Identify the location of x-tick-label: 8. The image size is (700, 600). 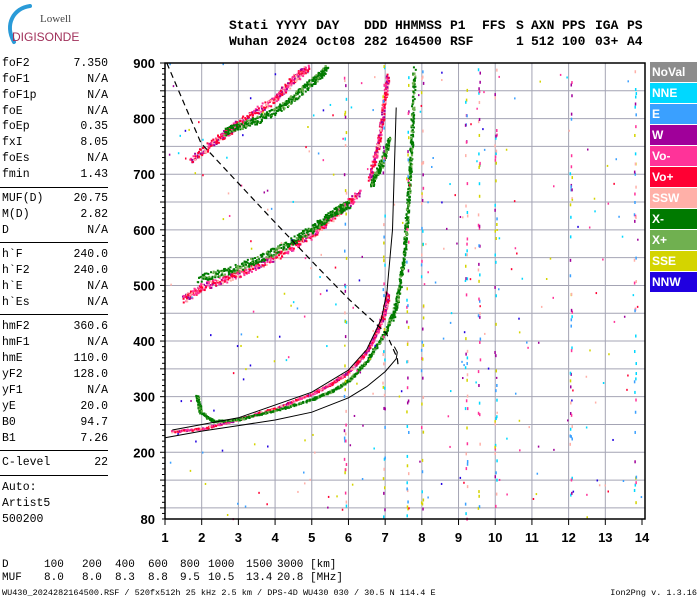
(421, 537).